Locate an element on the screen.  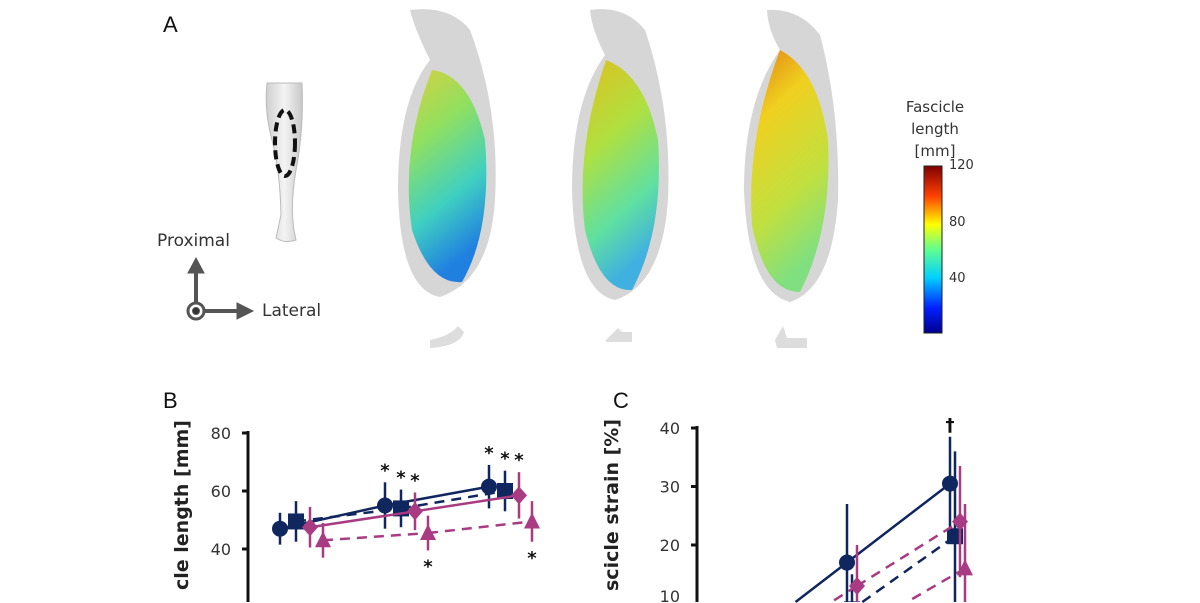
y-tick-label: 60 is located at coordinates (221, 491).